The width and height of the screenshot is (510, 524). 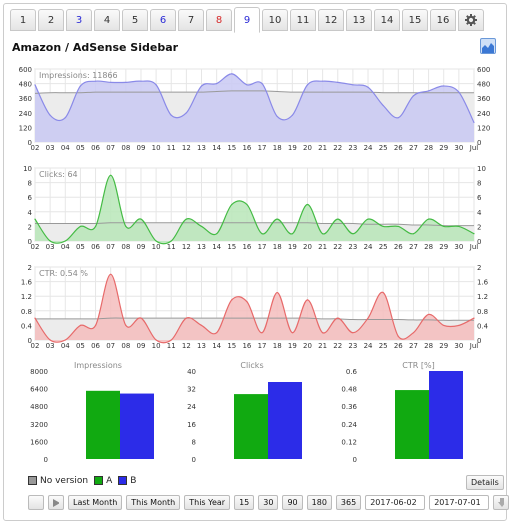 What do you see at coordinates (485, 482) in the screenshot?
I see `details-button: Details` at bounding box center [485, 482].